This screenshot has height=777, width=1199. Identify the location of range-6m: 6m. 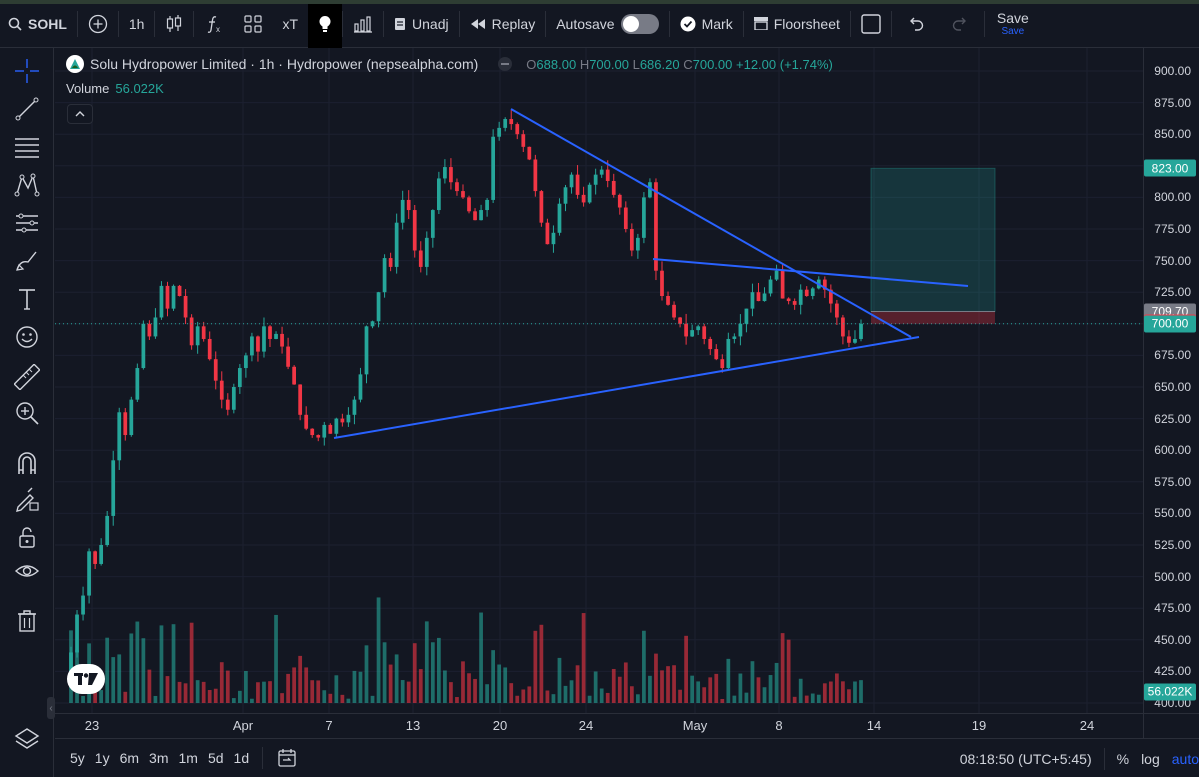
(129, 758).